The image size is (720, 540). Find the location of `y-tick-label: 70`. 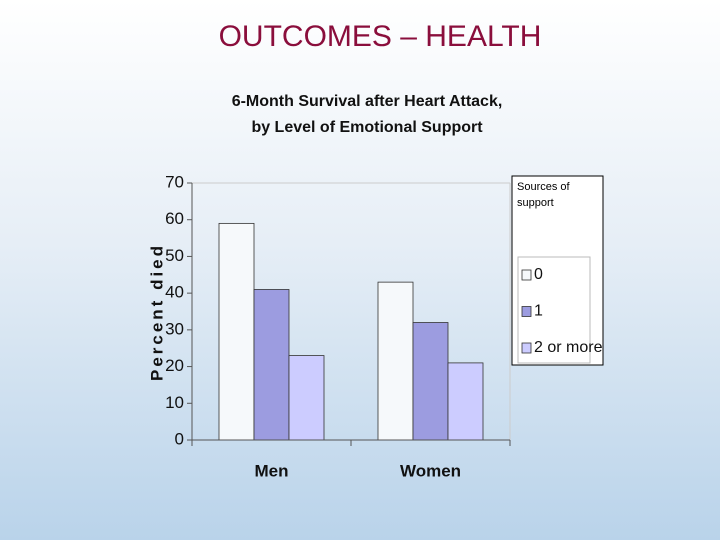

y-tick-label: 70 is located at coordinates (174, 181).